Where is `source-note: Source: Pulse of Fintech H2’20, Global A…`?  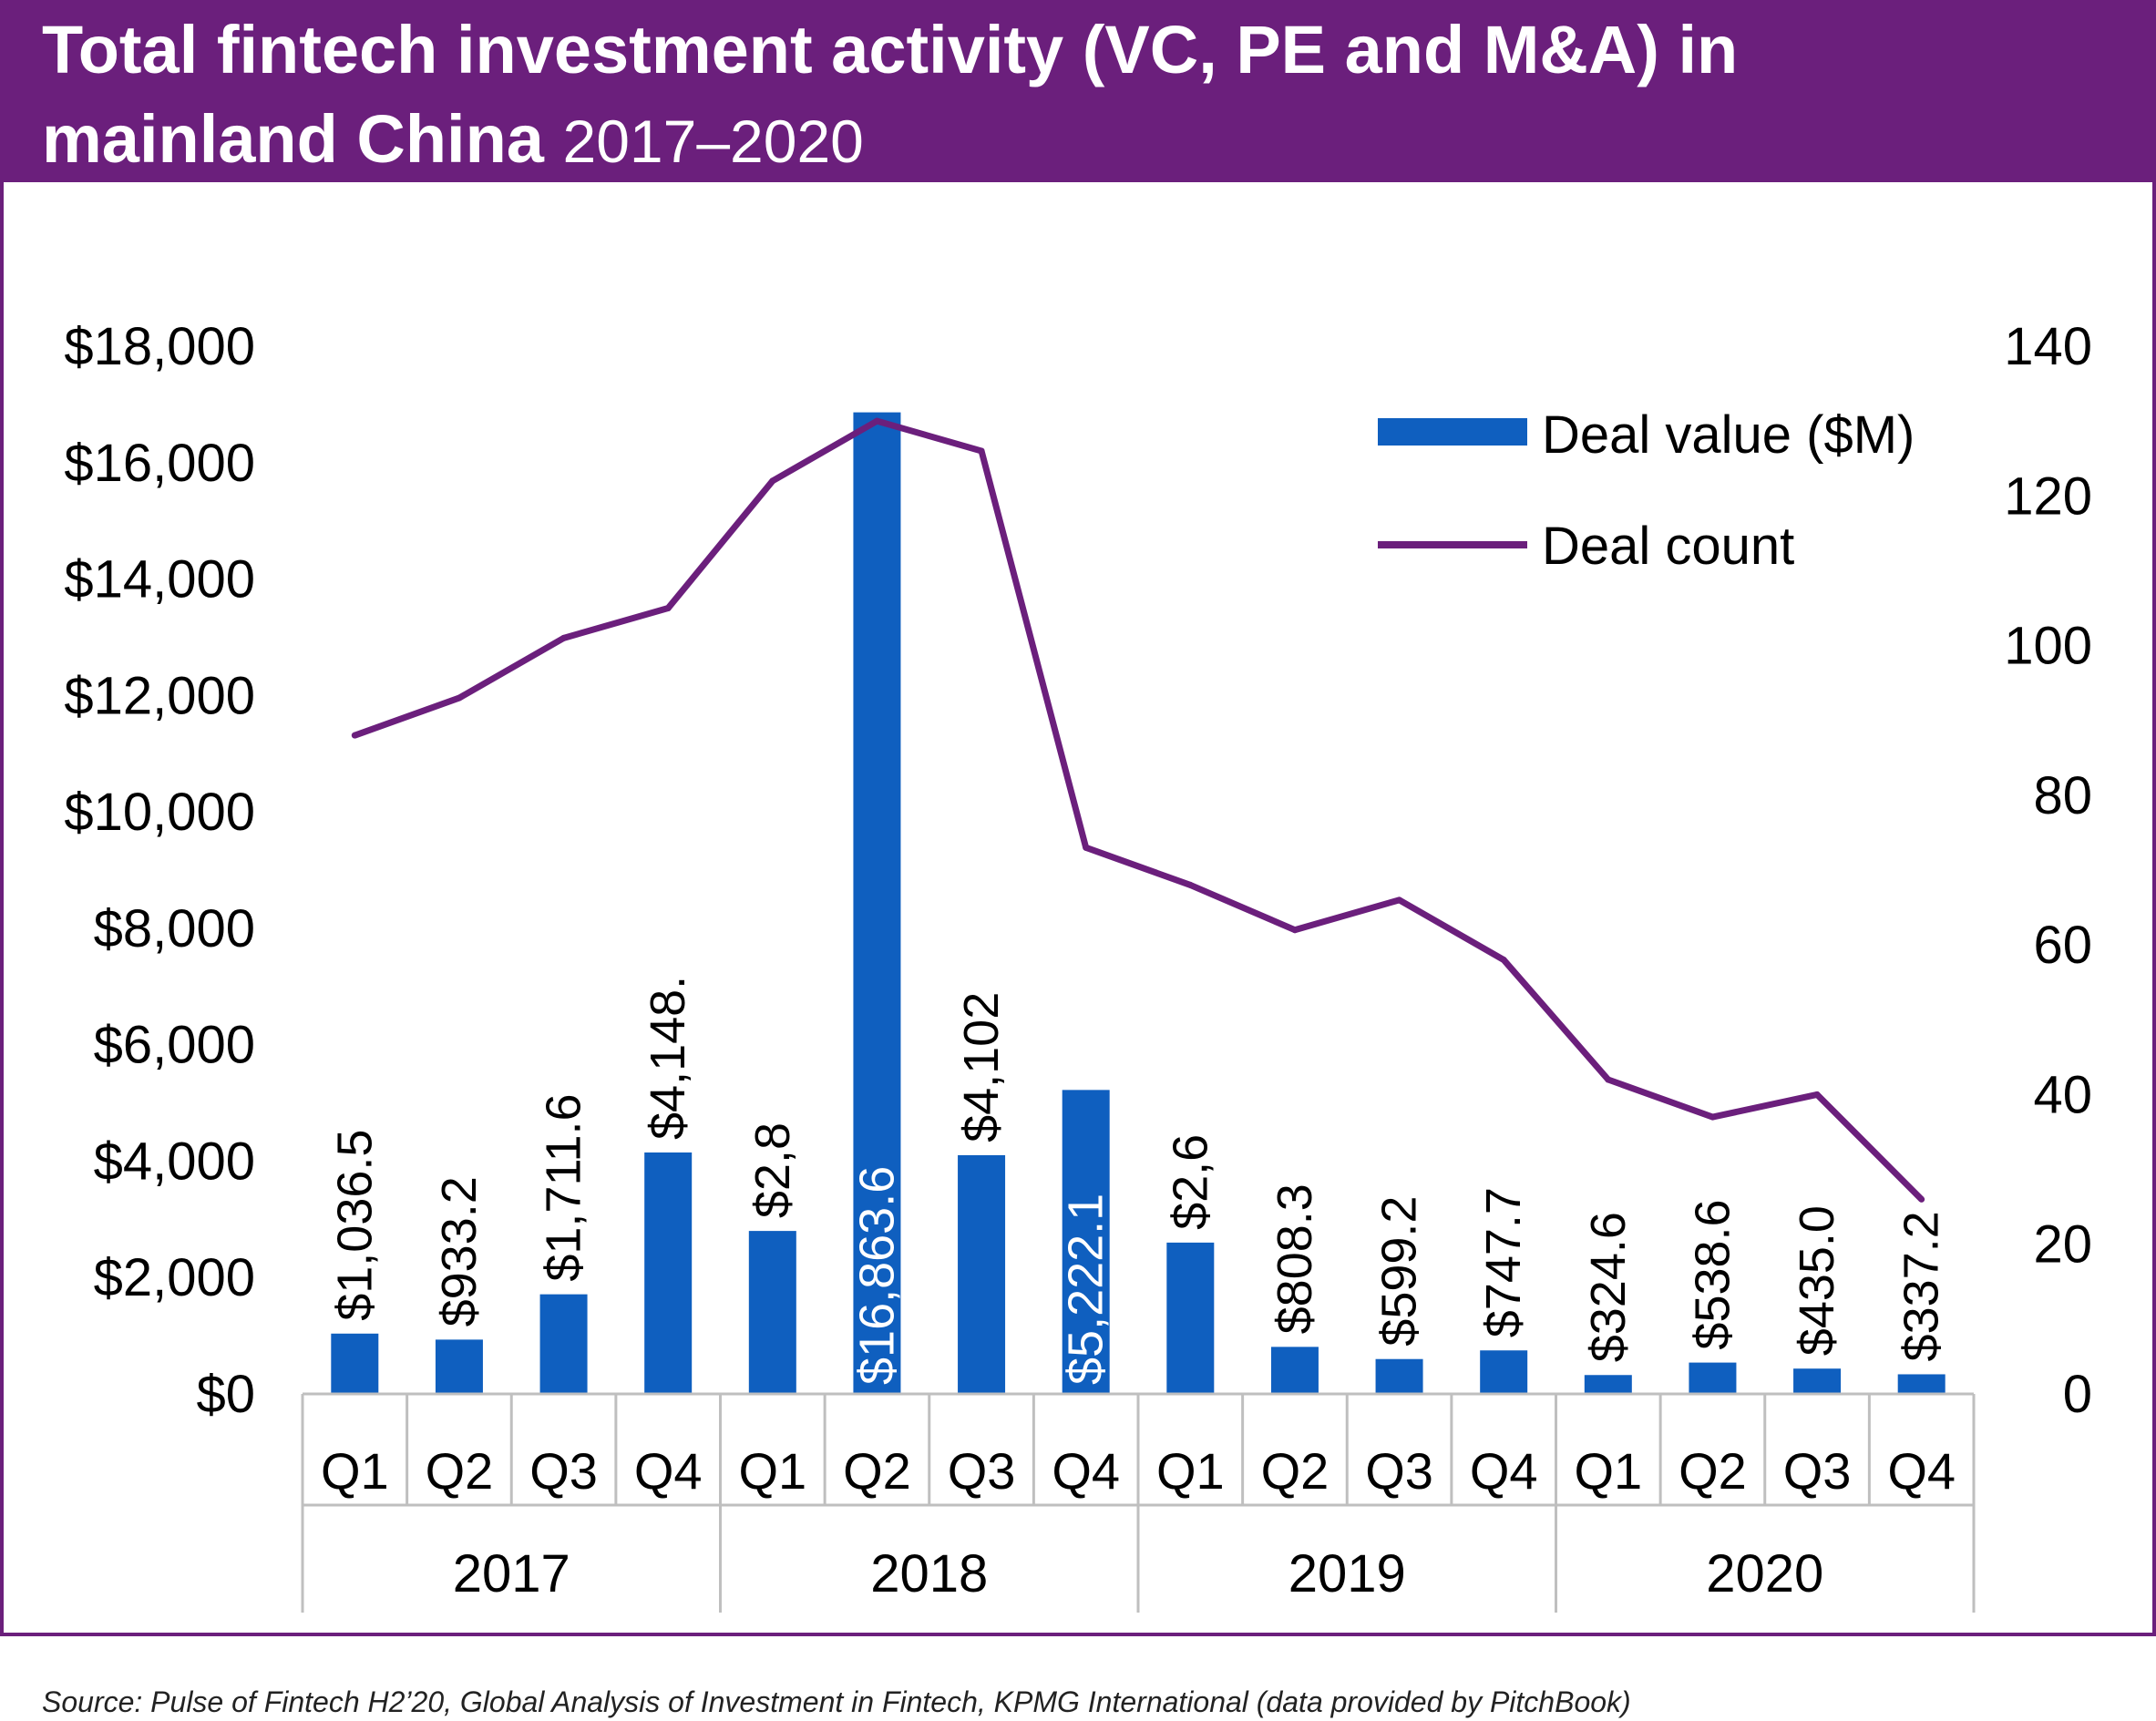
source-note: Source: Pulse of Fintech H2’20, Global A… is located at coordinates (836, 1701).